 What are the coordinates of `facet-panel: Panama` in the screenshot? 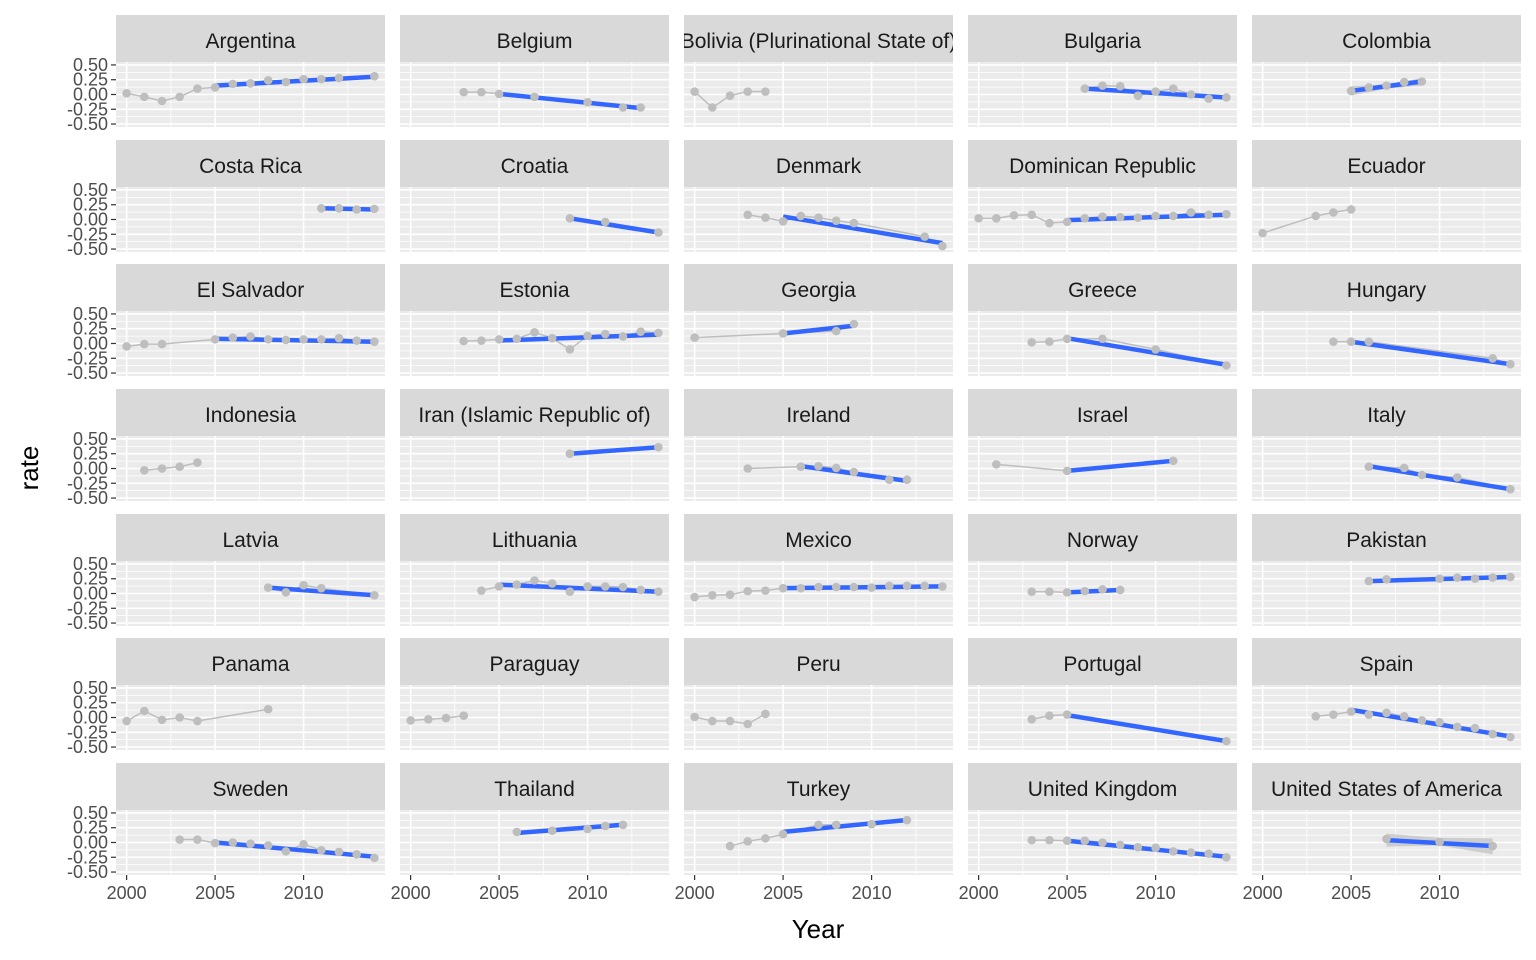 It's located at (250, 694).